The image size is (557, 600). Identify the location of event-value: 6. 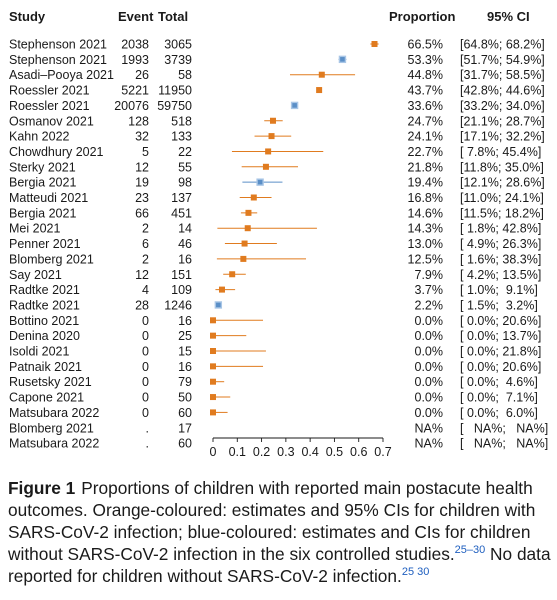
(145, 244).